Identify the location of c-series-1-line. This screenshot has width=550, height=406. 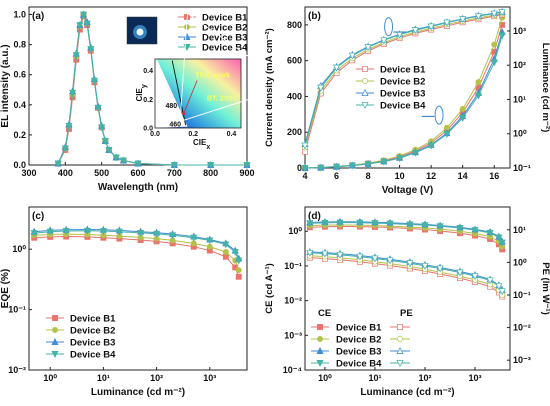
(137, 256).